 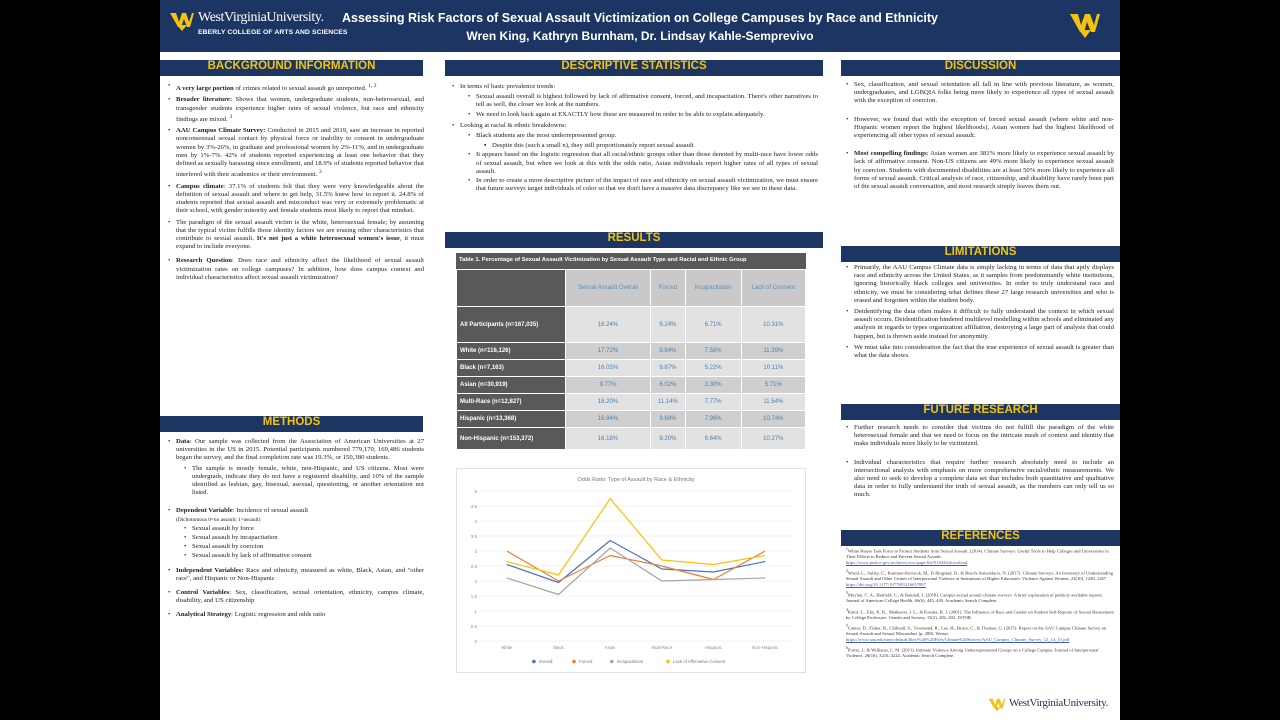 What do you see at coordinates (713, 351) in the screenshot?
I see `table-cell: 7.58%` at bounding box center [713, 351].